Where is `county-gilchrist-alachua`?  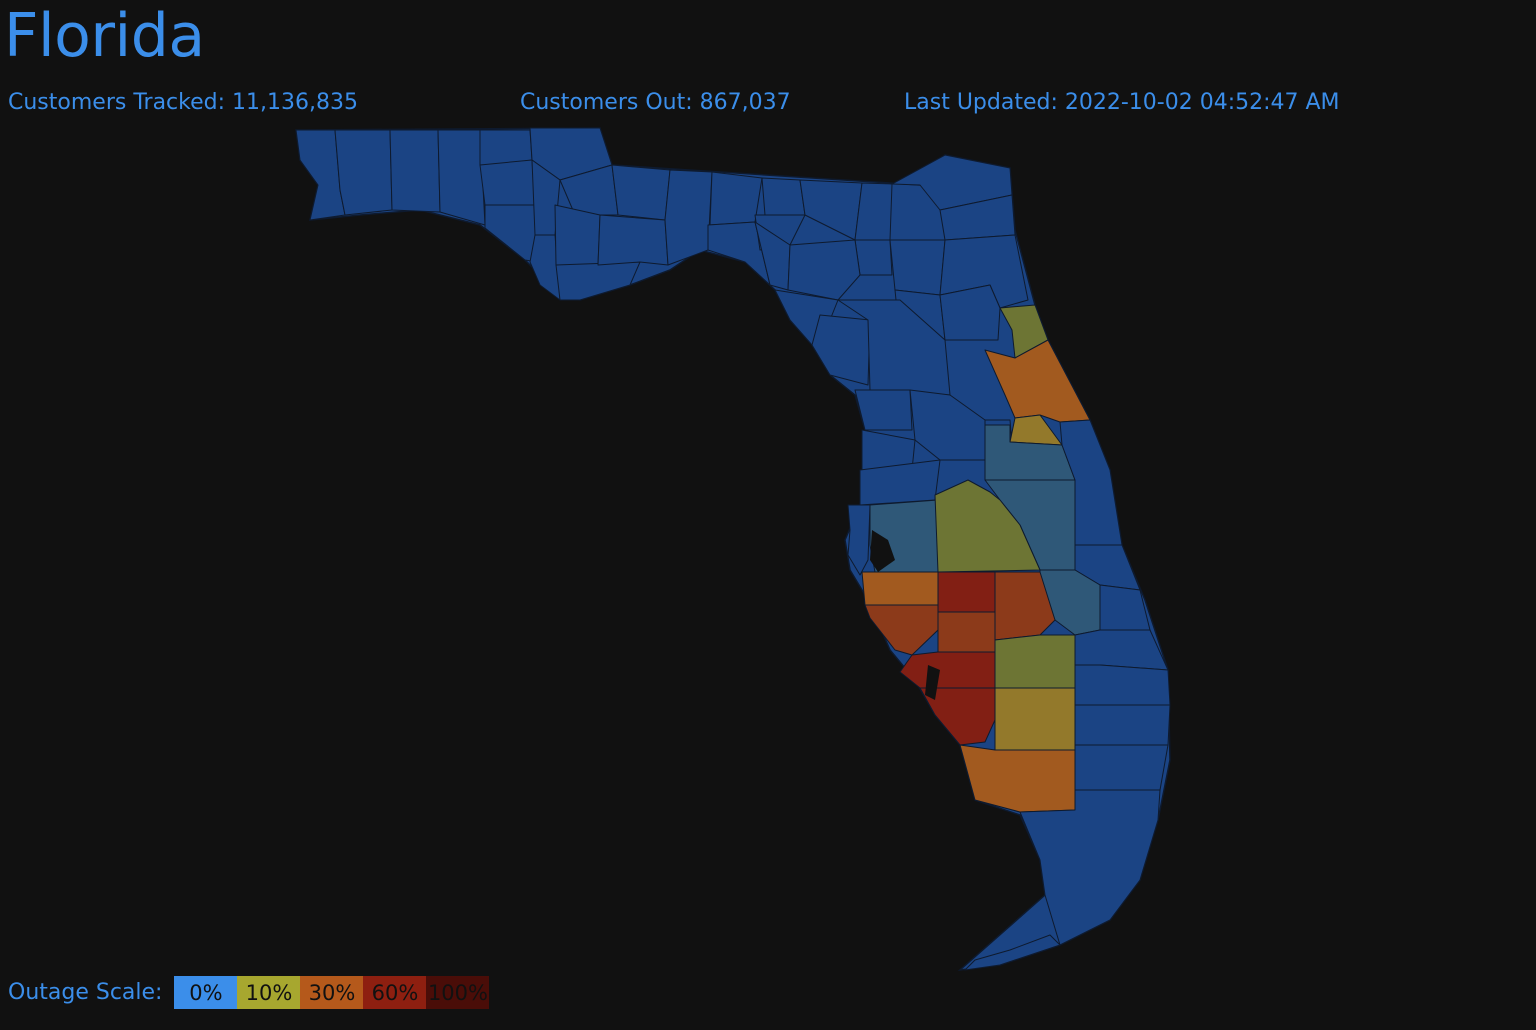 county-gilchrist-alachua is located at coordinates (824, 270).